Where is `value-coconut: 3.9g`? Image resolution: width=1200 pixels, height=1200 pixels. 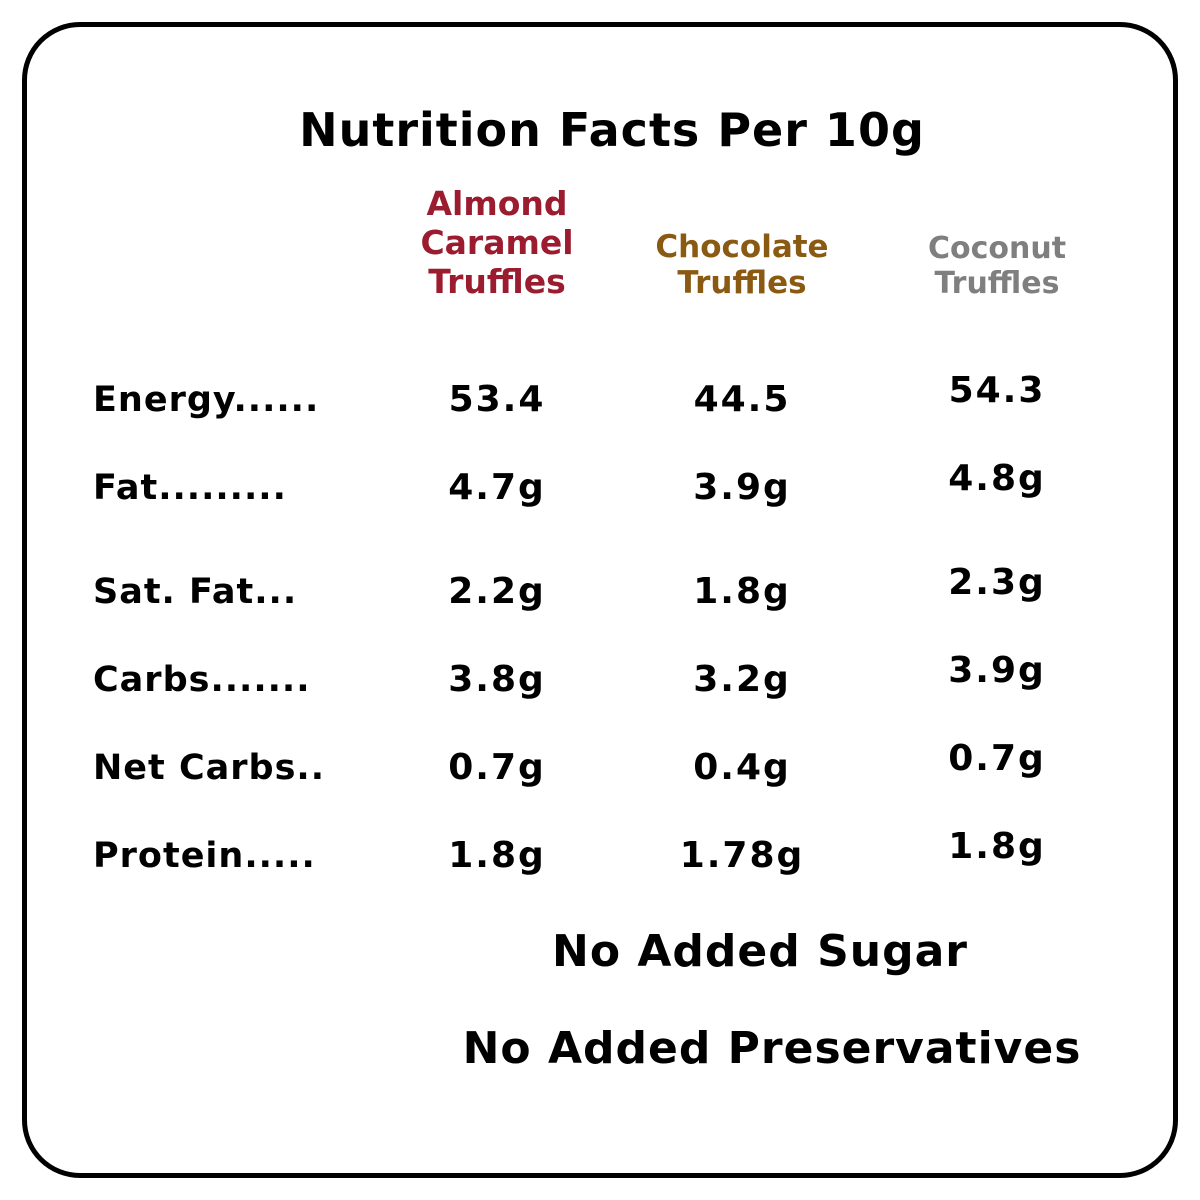
value-coconut: 3.9g is located at coordinates (997, 671).